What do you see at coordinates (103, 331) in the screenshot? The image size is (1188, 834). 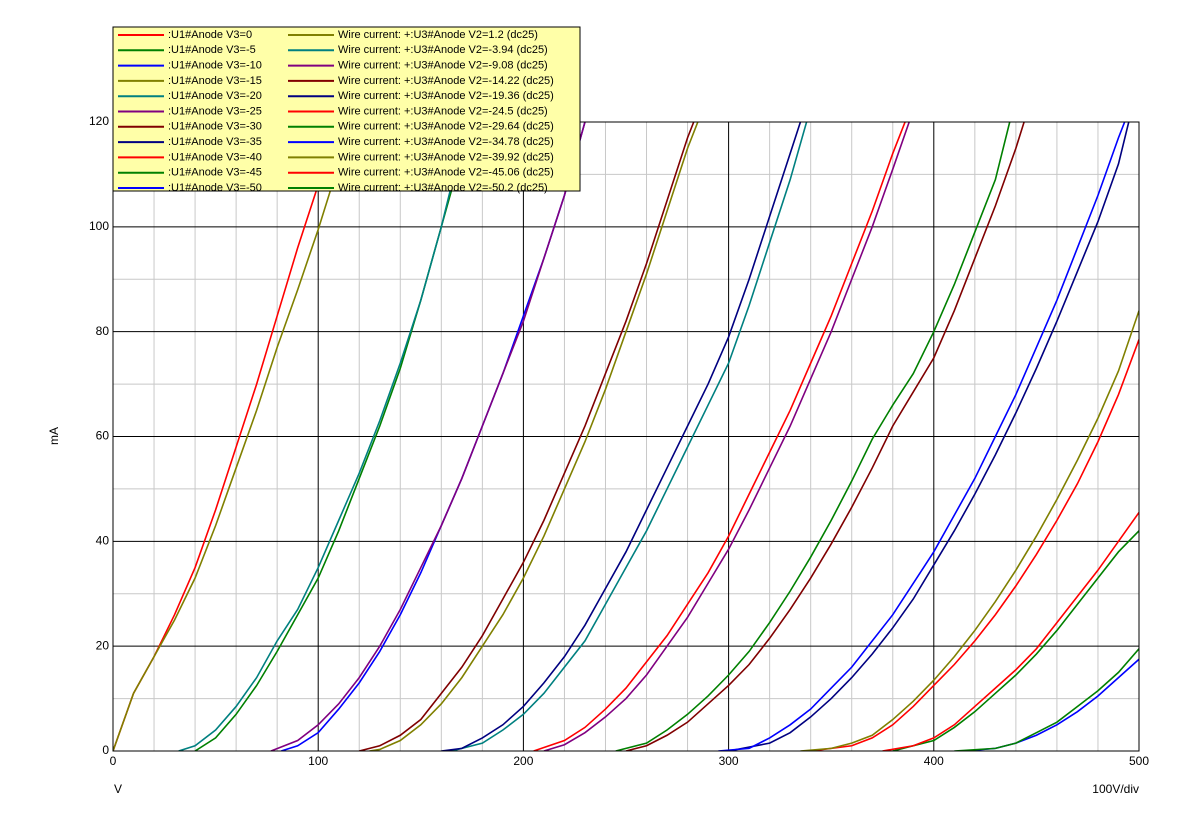 I see `y-tick-label: 80` at bounding box center [103, 331].